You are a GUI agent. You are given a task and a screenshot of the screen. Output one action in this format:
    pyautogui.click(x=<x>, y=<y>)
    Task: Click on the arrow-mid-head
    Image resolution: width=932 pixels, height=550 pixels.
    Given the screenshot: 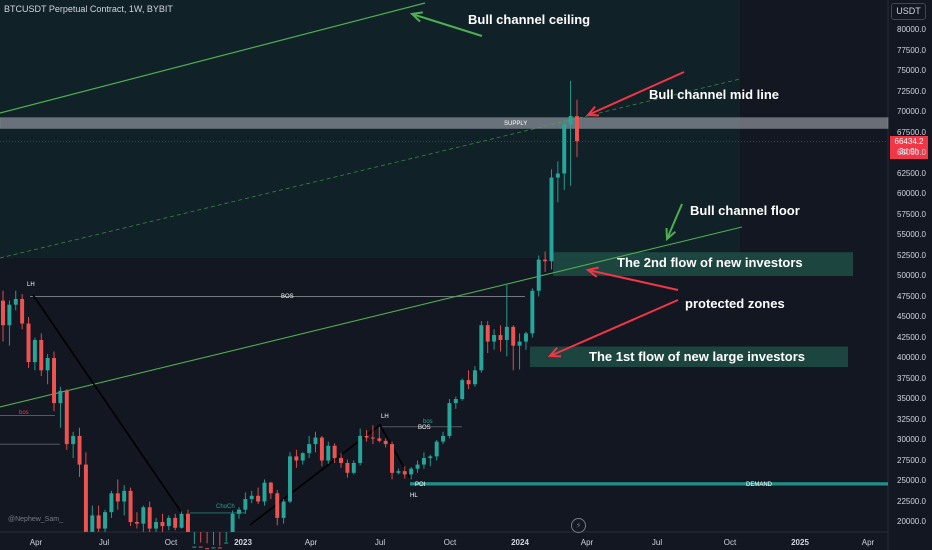 What is the action you would take?
    pyautogui.click(x=592, y=111)
    